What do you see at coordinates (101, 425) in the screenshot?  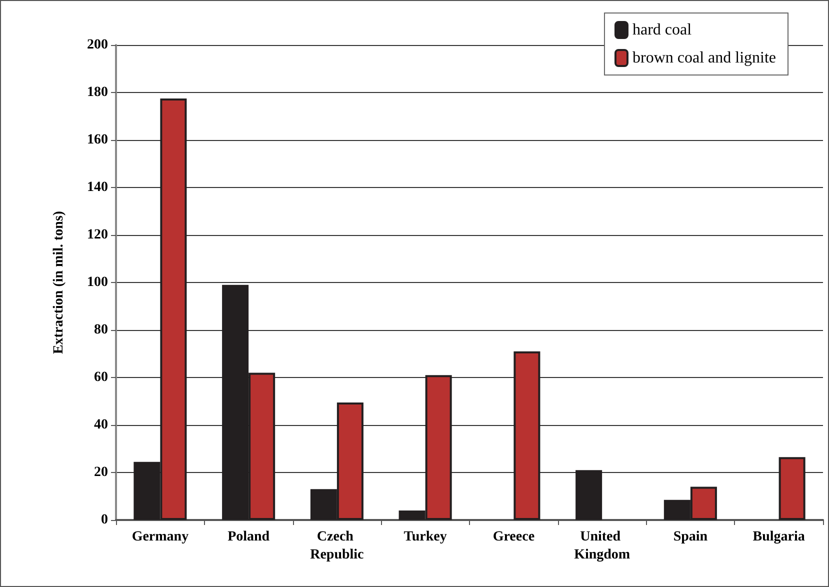 I see `y-tick-label: 40` at bounding box center [101, 425].